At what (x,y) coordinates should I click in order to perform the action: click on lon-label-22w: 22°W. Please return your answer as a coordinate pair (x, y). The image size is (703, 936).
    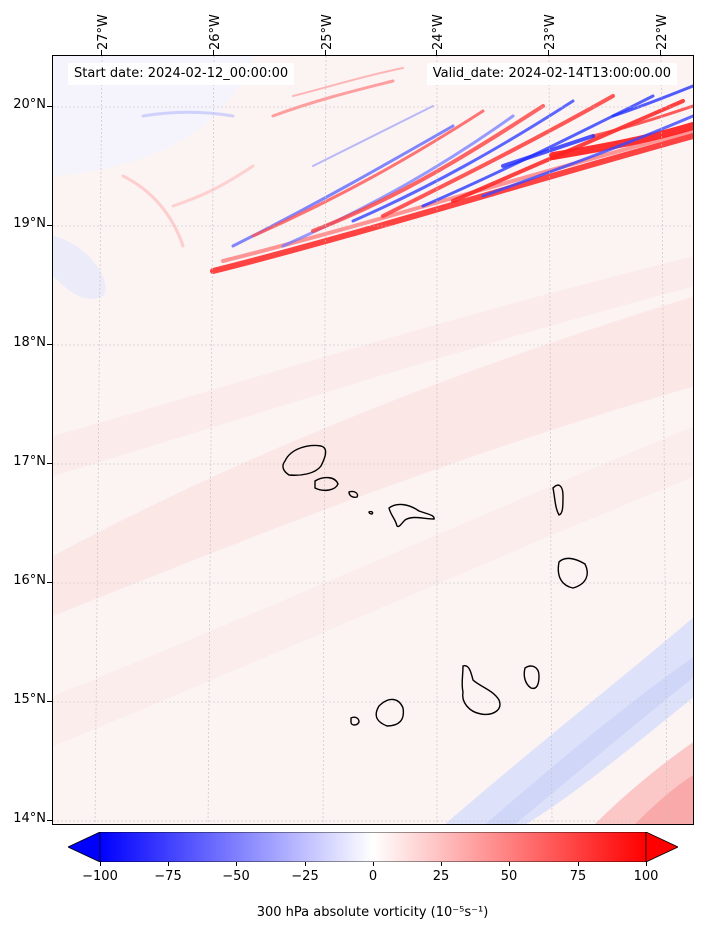
    Looking at the image, I should click on (662, 32).